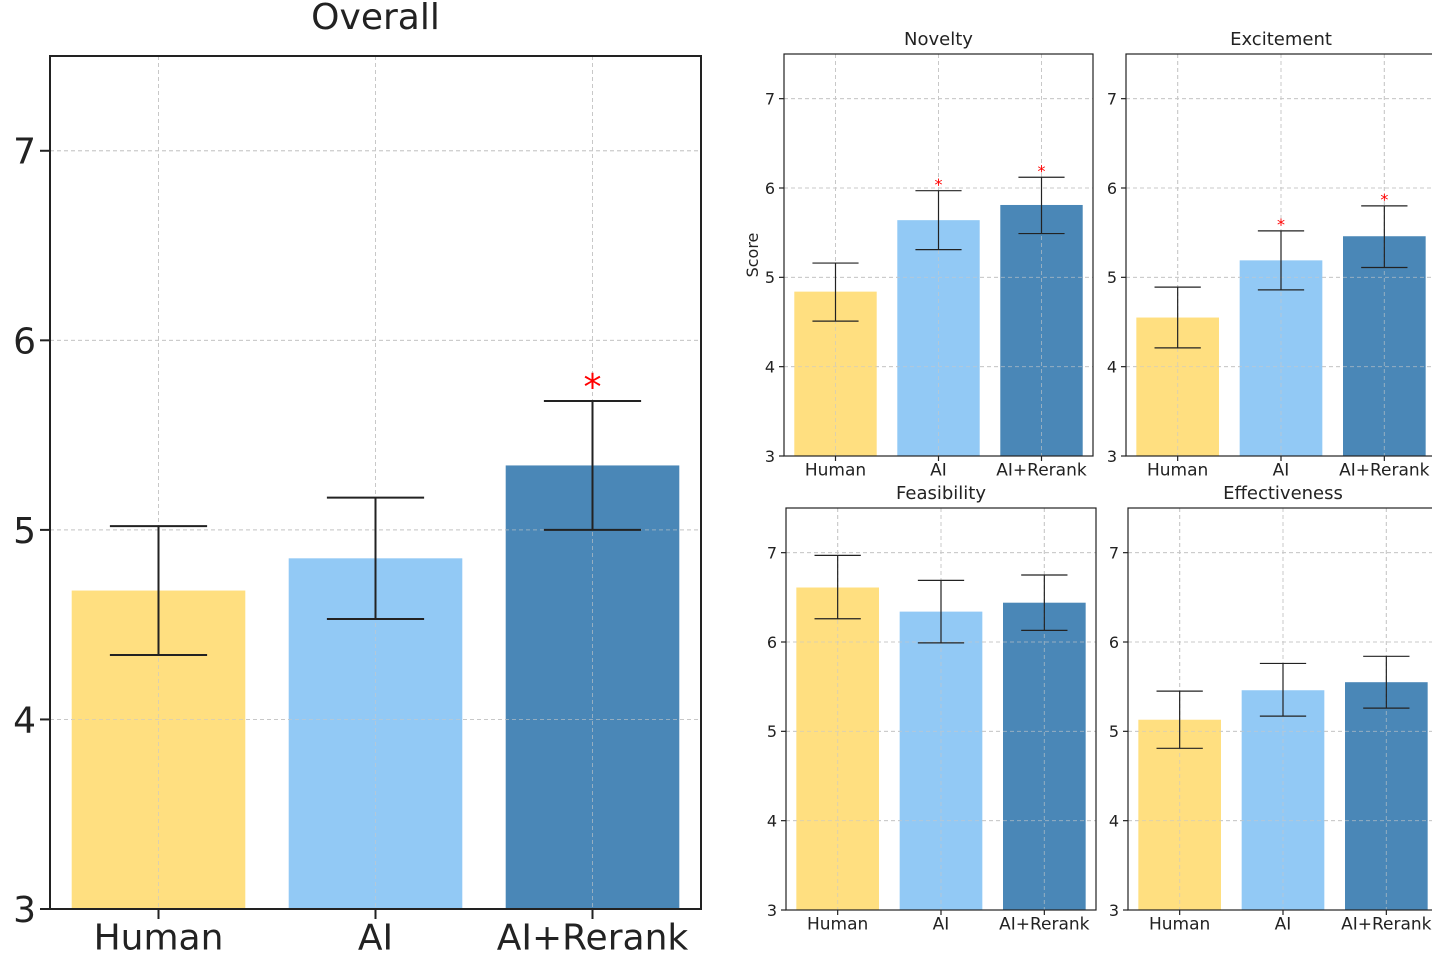 The image size is (1432, 954). Describe the element at coordinates (938, 39) in the screenshot. I see `chart-title: Novelty` at that location.